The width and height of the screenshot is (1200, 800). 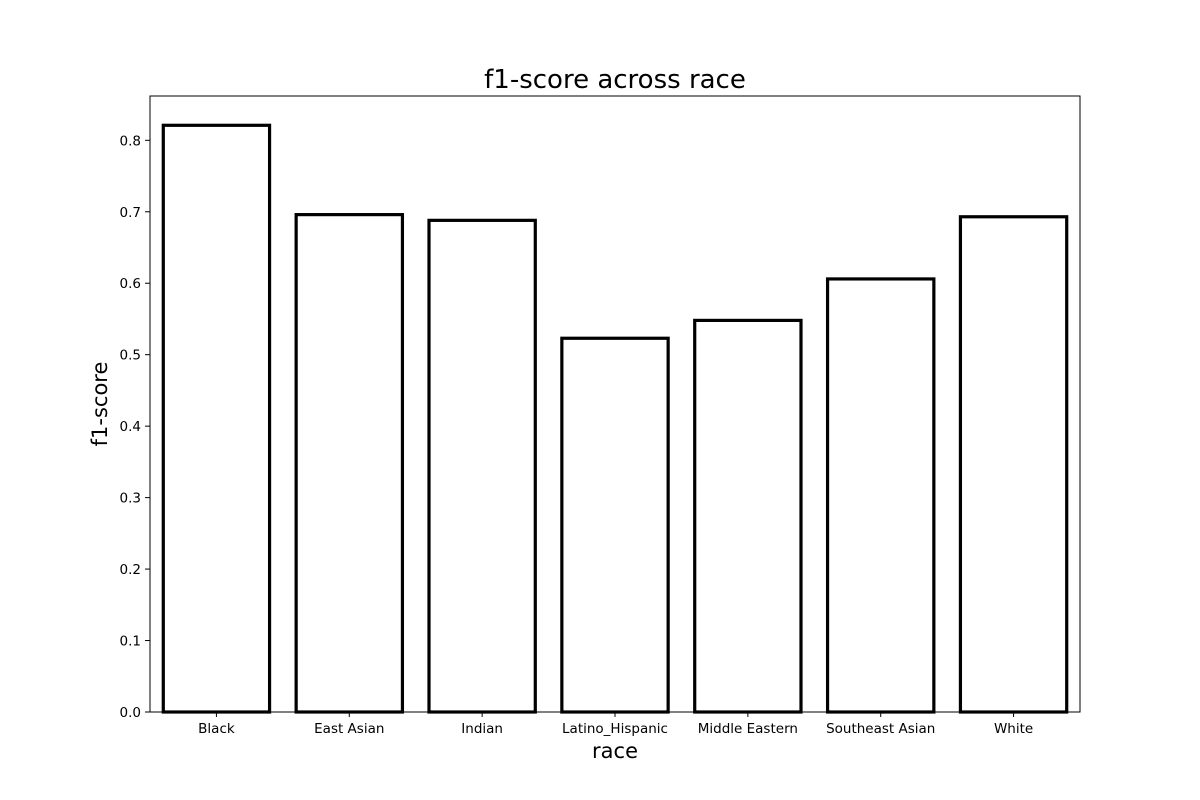 I want to click on x-tick-label: Black, so click(x=216, y=729).